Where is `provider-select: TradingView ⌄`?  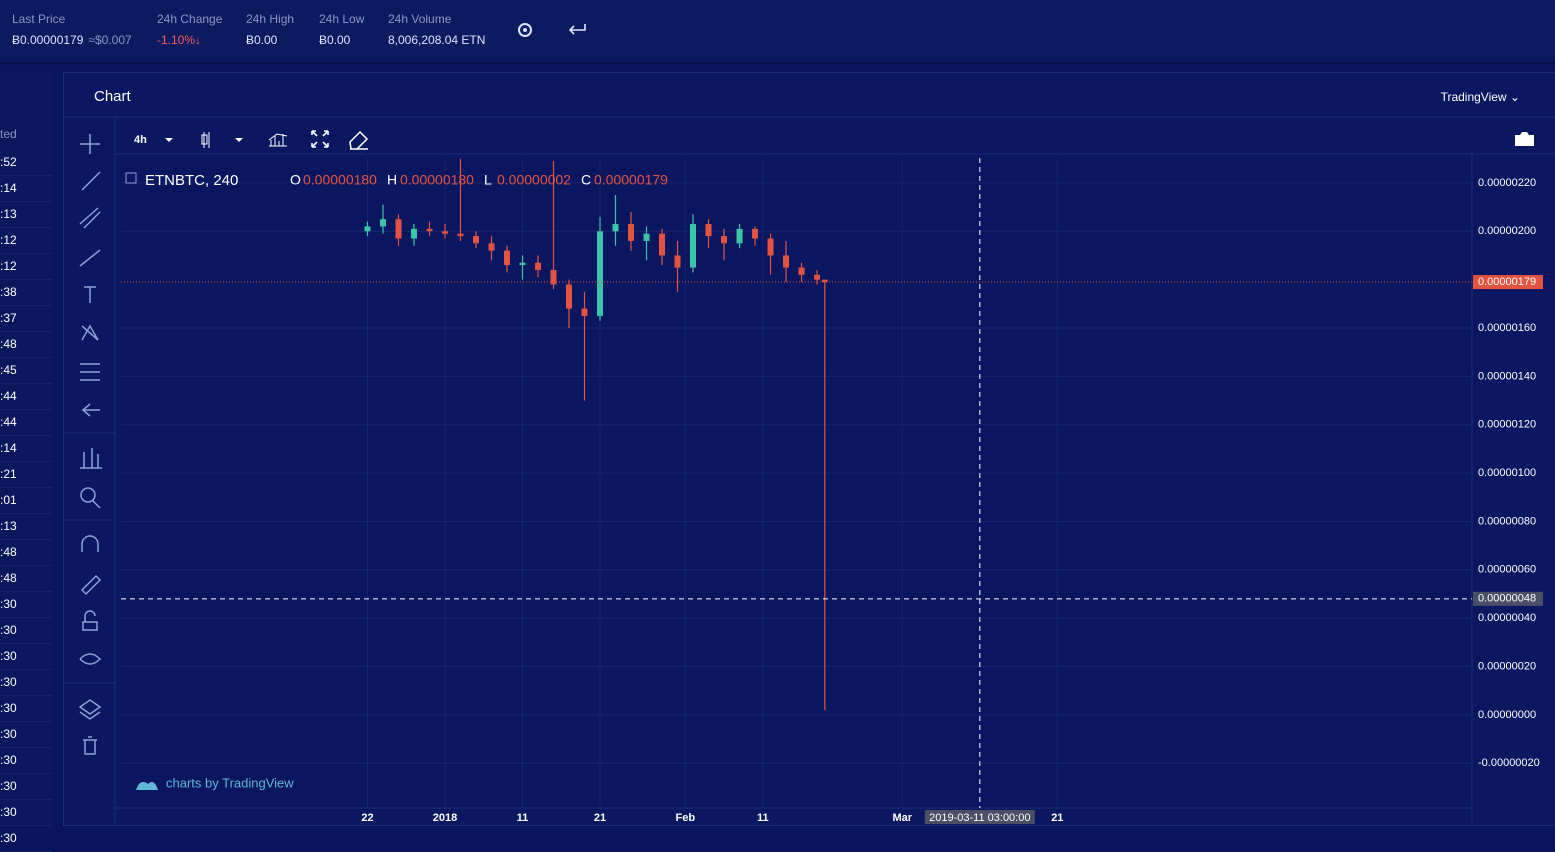
provider-select: TradingView ⌄ is located at coordinates (1480, 97).